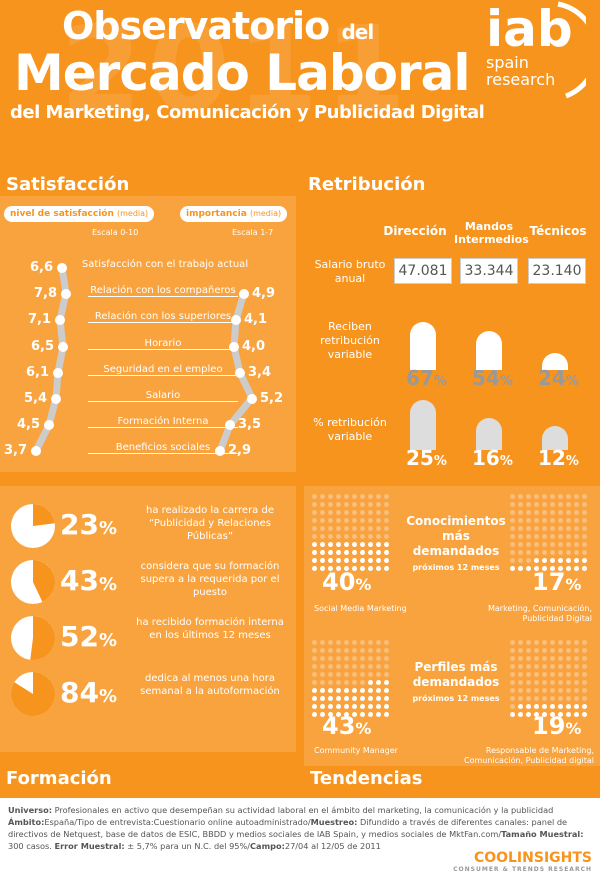  What do you see at coordinates (350, 678) in the screenshot?
I see `dotgrid-block2-left` at bounding box center [350, 678].